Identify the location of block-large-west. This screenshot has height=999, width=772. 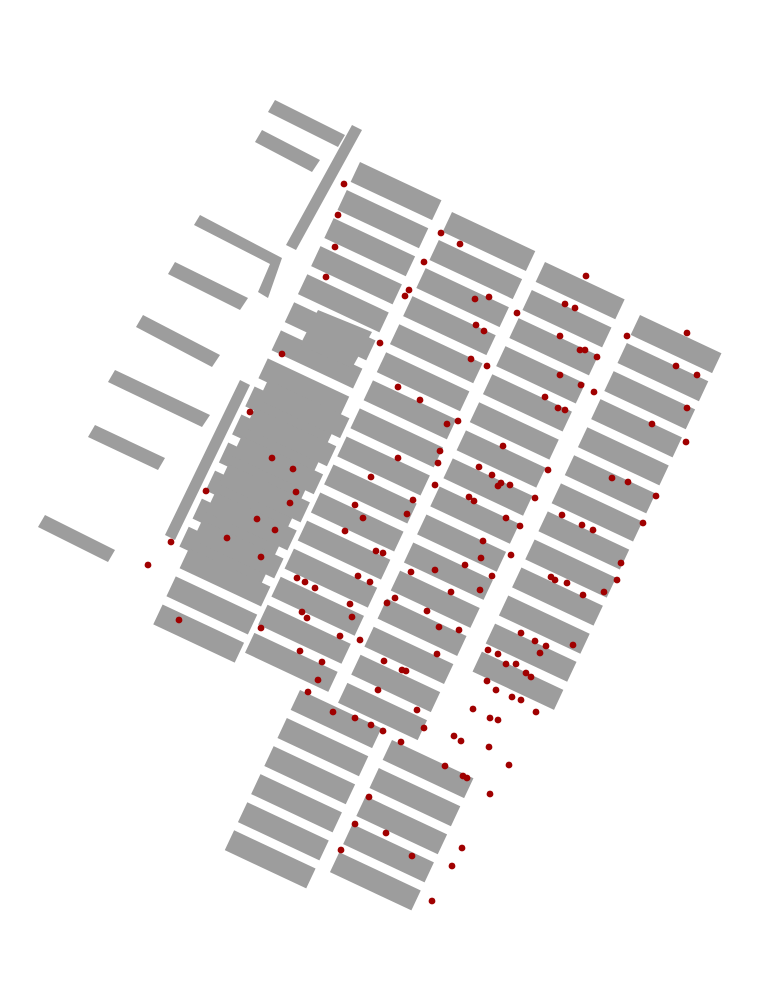
(336, 339).